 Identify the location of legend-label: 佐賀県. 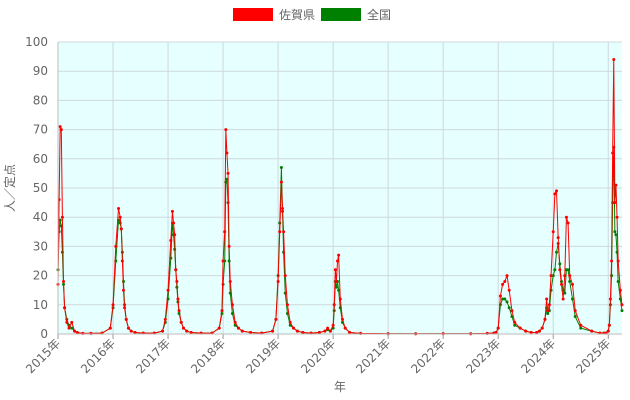
(297, 15).